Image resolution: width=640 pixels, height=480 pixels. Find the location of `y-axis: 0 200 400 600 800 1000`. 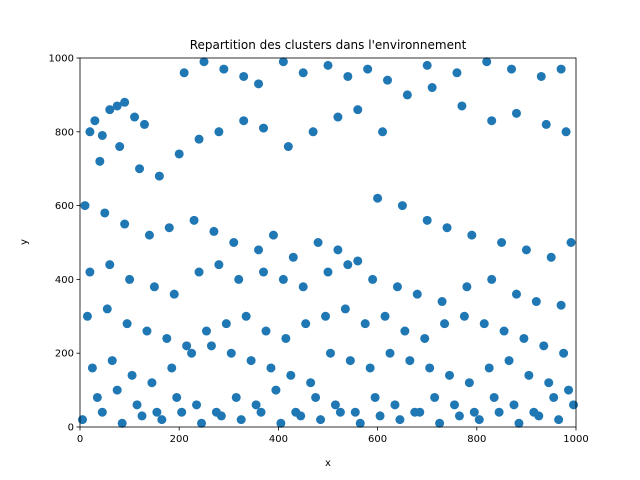

y-axis: 0 200 400 600 800 1000 is located at coordinates (64, 244).